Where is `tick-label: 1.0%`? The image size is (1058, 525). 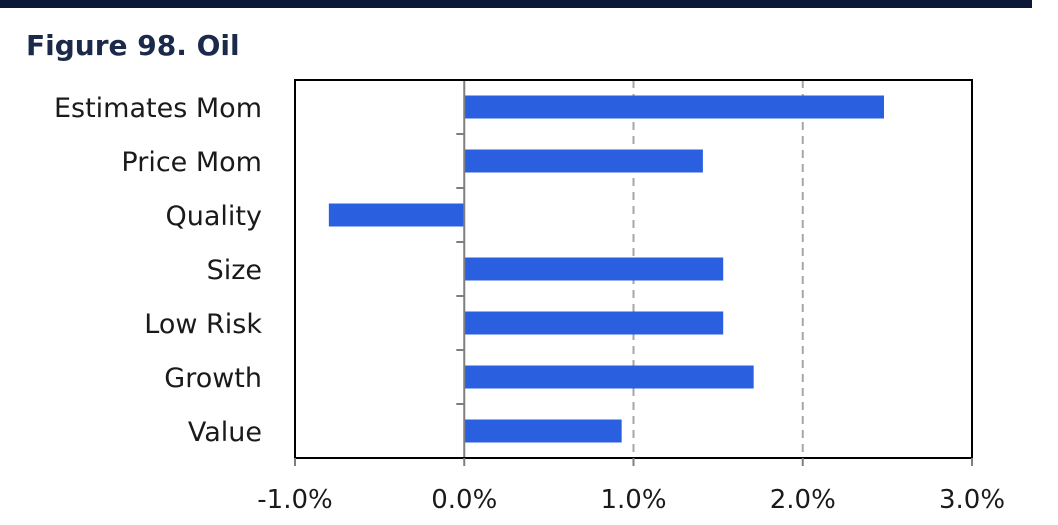
tick-label: 1.0% is located at coordinates (633, 500).